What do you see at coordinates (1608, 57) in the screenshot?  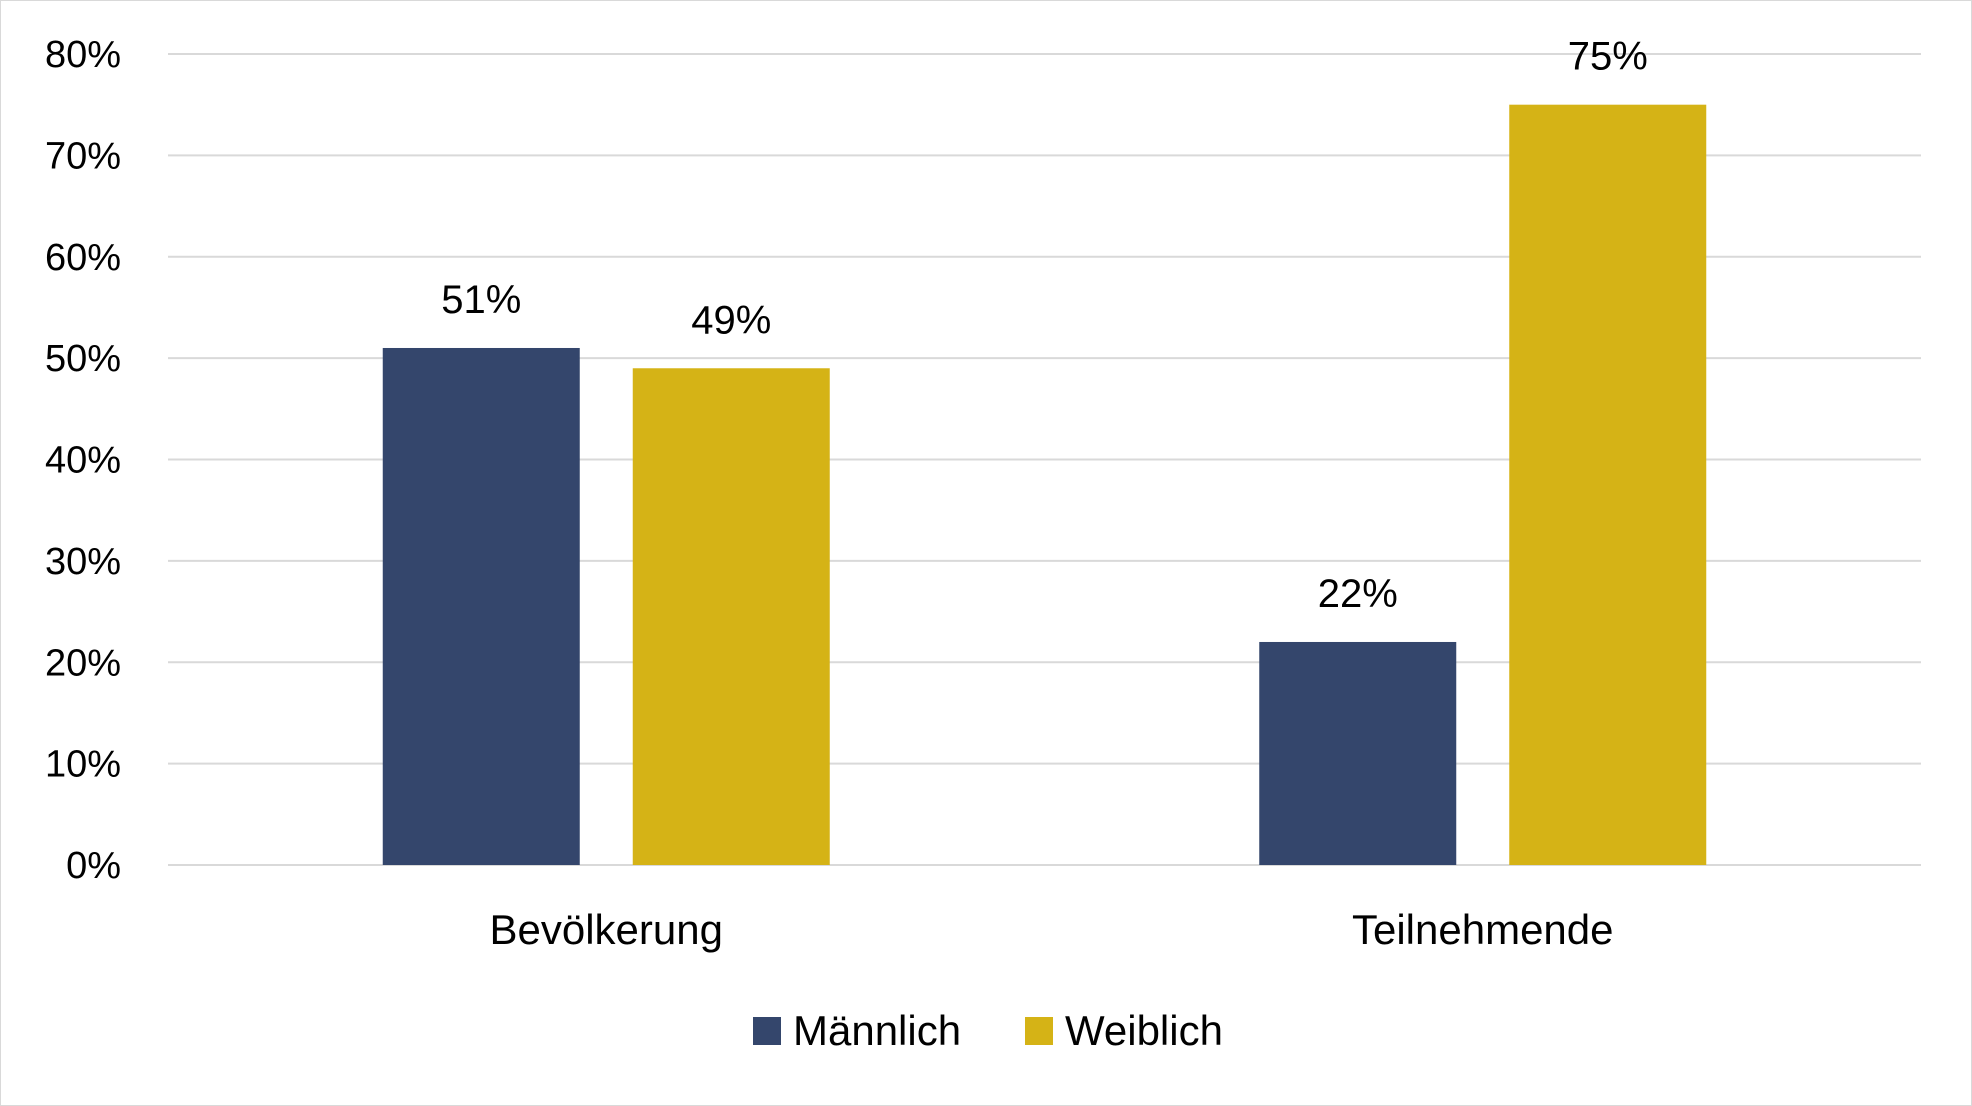 I see `data-label: 75%` at bounding box center [1608, 57].